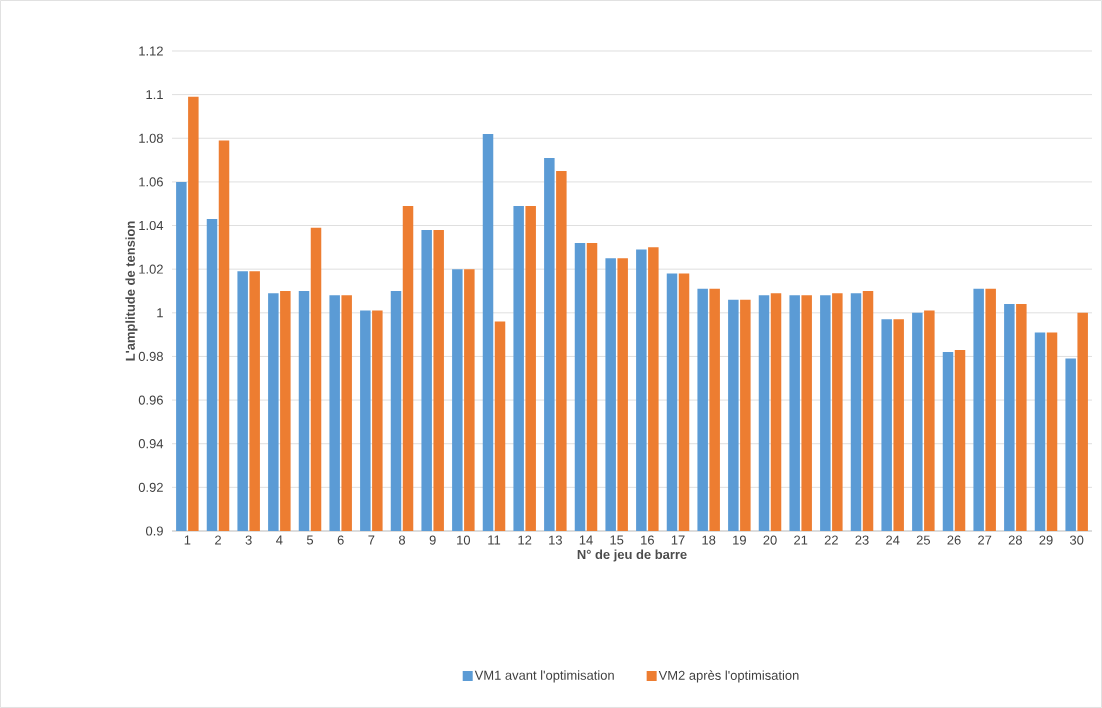 This screenshot has height=708, width=1102. I want to click on y-tick-label: 1, so click(160, 313).